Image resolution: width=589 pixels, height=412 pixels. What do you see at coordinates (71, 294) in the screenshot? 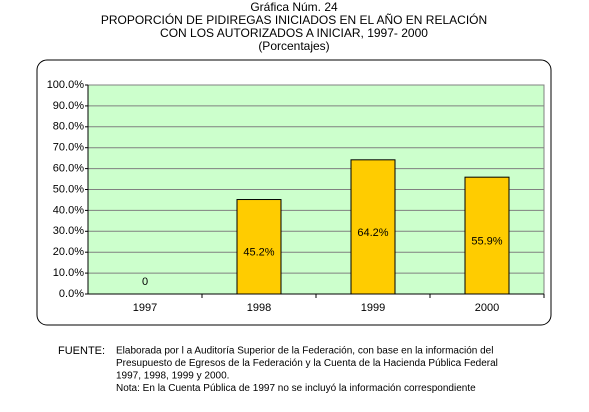
I see `y-tick-label: 0.0%` at bounding box center [71, 294].